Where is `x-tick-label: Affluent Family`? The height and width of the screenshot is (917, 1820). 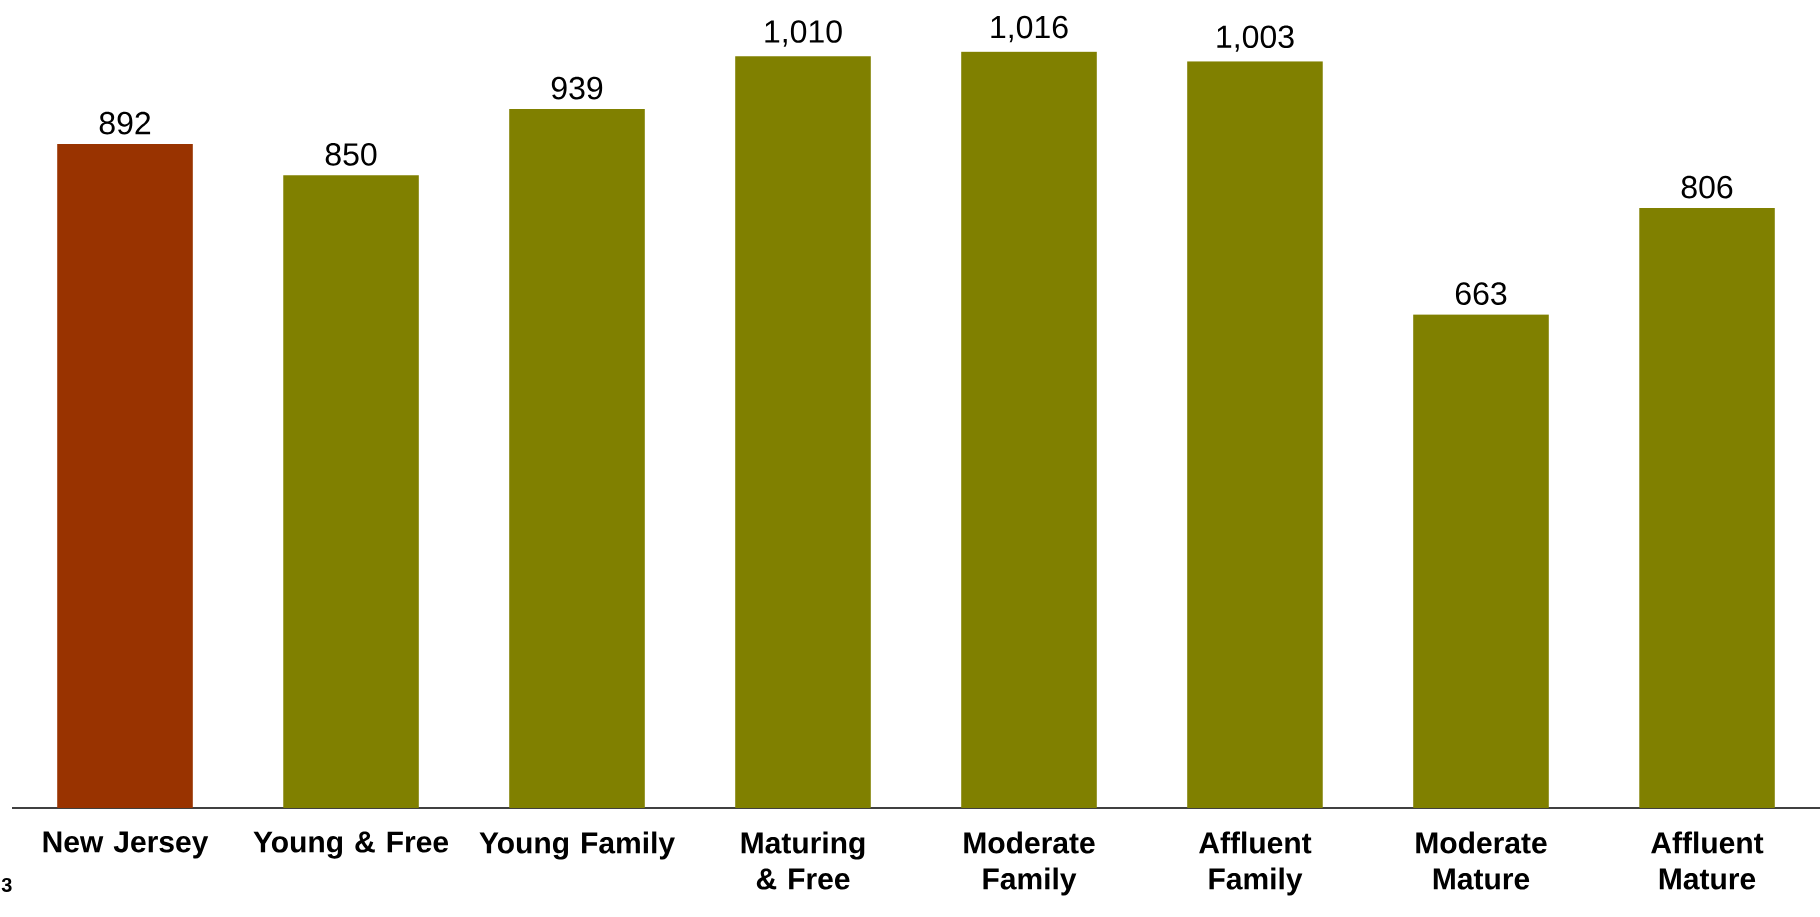
x-tick-label: Affluent Family is located at coordinates (1255, 863).